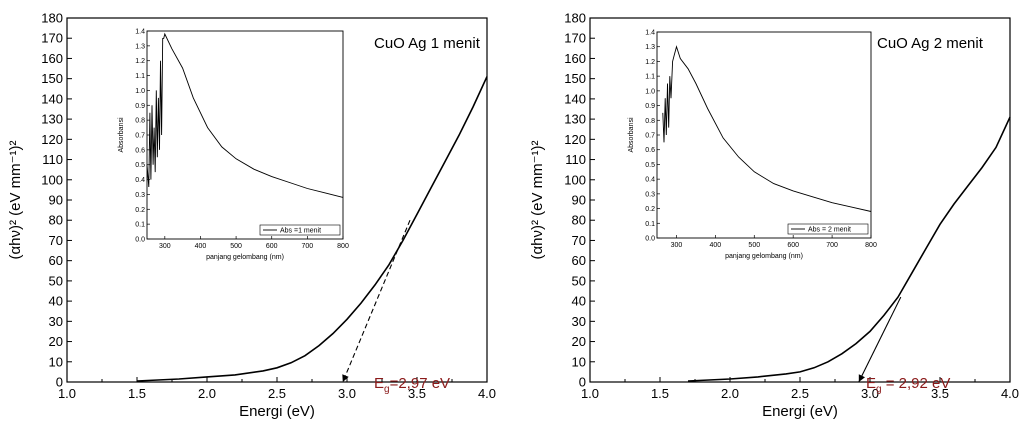 This screenshot has width=1031, height=435. What do you see at coordinates (412, 385) in the screenshot?
I see `bandgap-label: Eg=2,97 eV` at bounding box center [412, 385].